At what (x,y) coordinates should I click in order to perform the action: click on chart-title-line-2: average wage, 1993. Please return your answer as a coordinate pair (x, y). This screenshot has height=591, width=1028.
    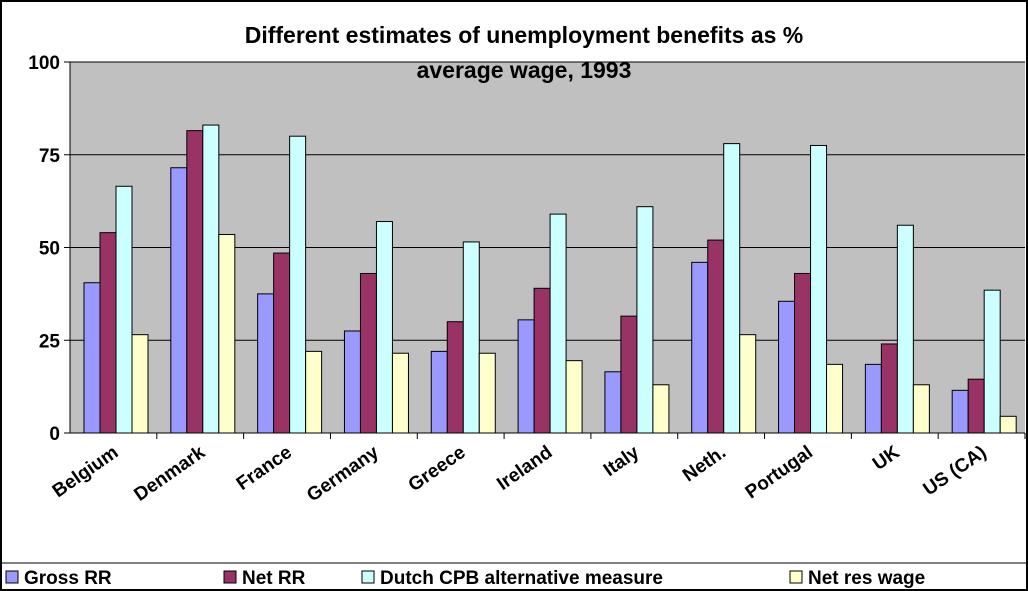
    Looking at the image, I should click on (524, 70).